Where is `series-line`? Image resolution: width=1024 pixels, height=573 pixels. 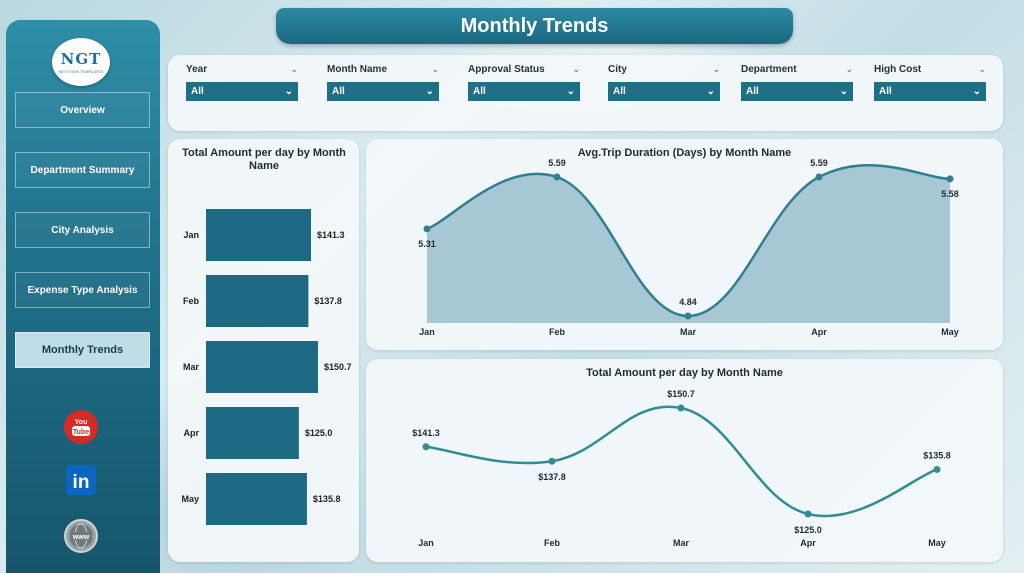
series-line is located at coordinates (681, 461).